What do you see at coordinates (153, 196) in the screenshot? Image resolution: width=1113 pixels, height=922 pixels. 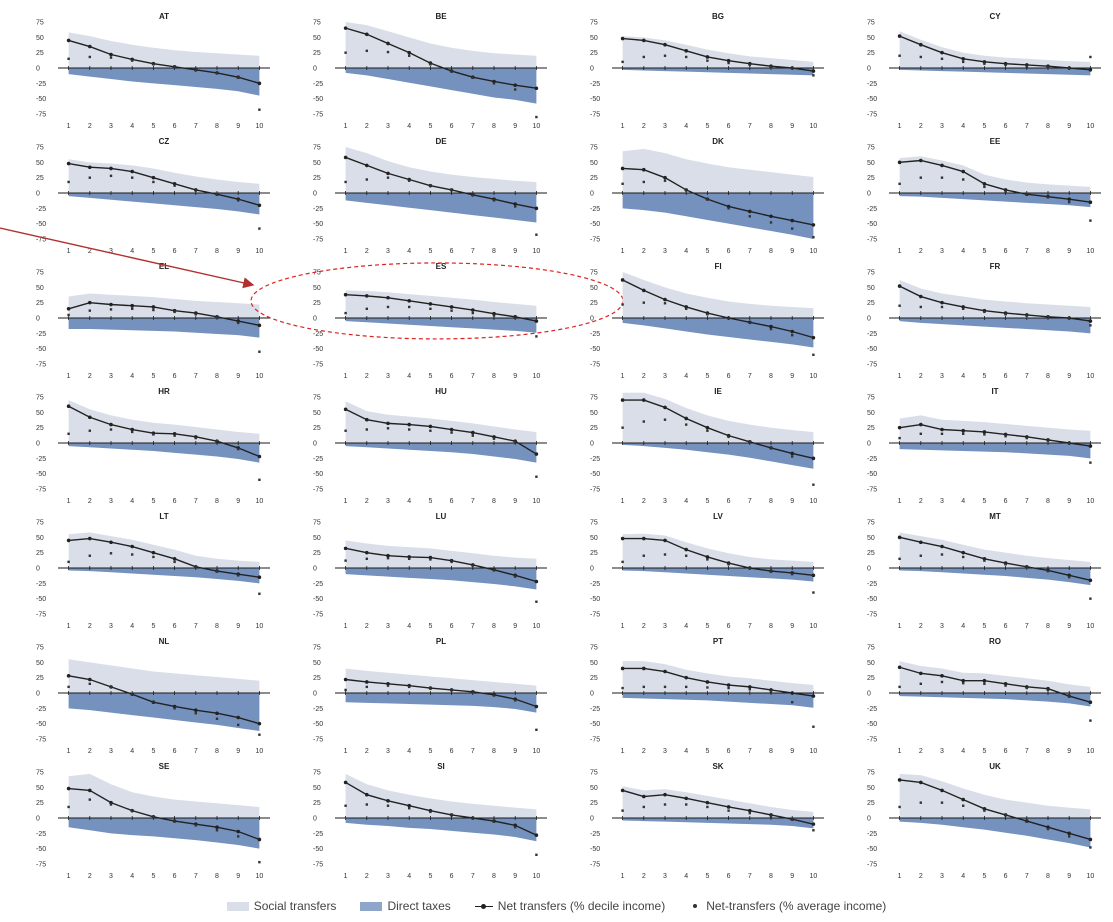 I see `panel-cz: CZ 75 50 25 0 -25 -50 -75 1 2 3 4 5 6 7 8 9 10` at bounding box center [153, 196].